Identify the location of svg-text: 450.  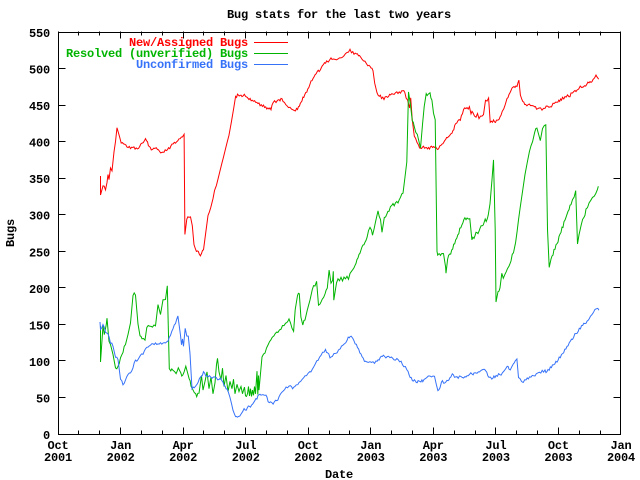
(39, 107).